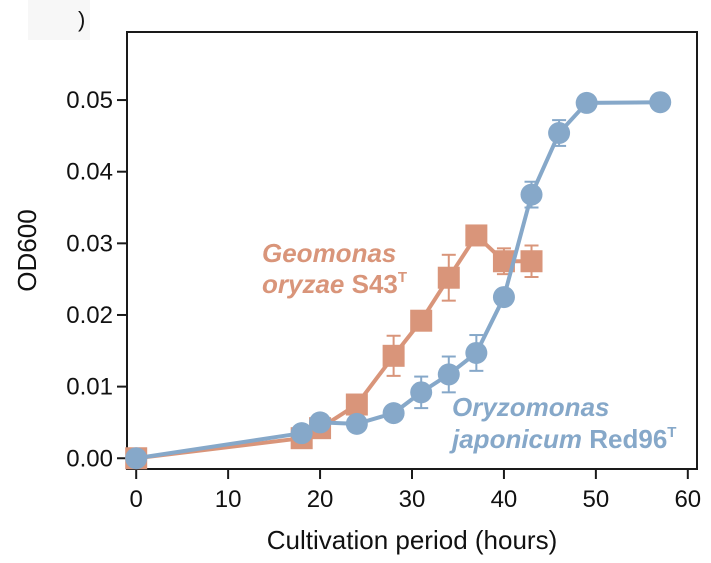 Image resolution: width=711 pixels, height=563 pixels. I want to click on series-label-line: japonicum Red96T, so click(562, 439).